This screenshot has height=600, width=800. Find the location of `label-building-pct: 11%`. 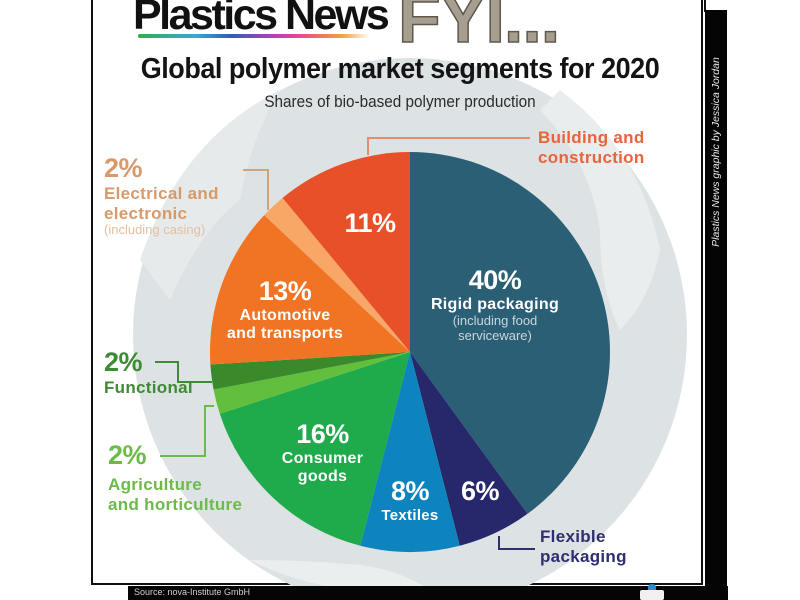

label-building-pct: 11% is located at coordinates (370, 223).